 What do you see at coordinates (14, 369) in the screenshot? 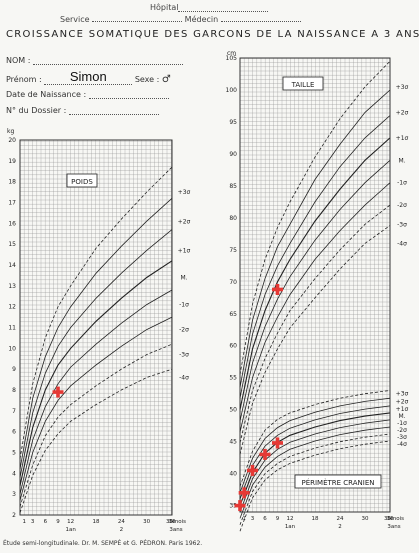
I see `poids-y-tick-label: 9` at bounding box center [14, 369].